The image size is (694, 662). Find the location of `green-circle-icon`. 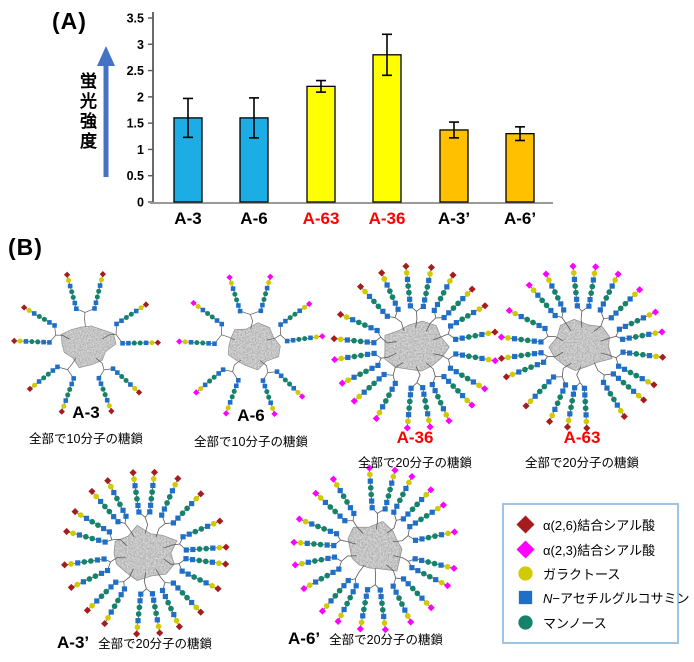

green-circle-icon is located at coordinates (525, 622).